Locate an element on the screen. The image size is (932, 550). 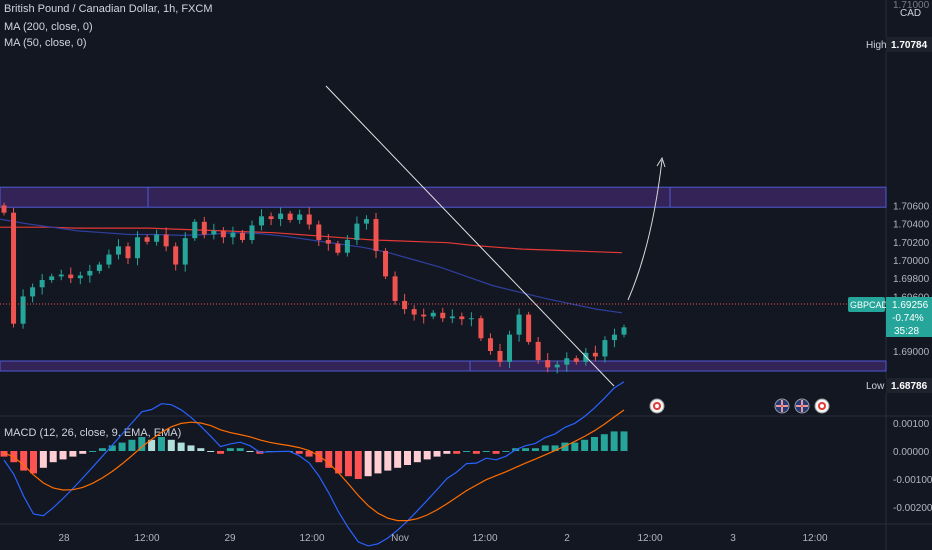
signal-line is located at coordinates (314, 465).